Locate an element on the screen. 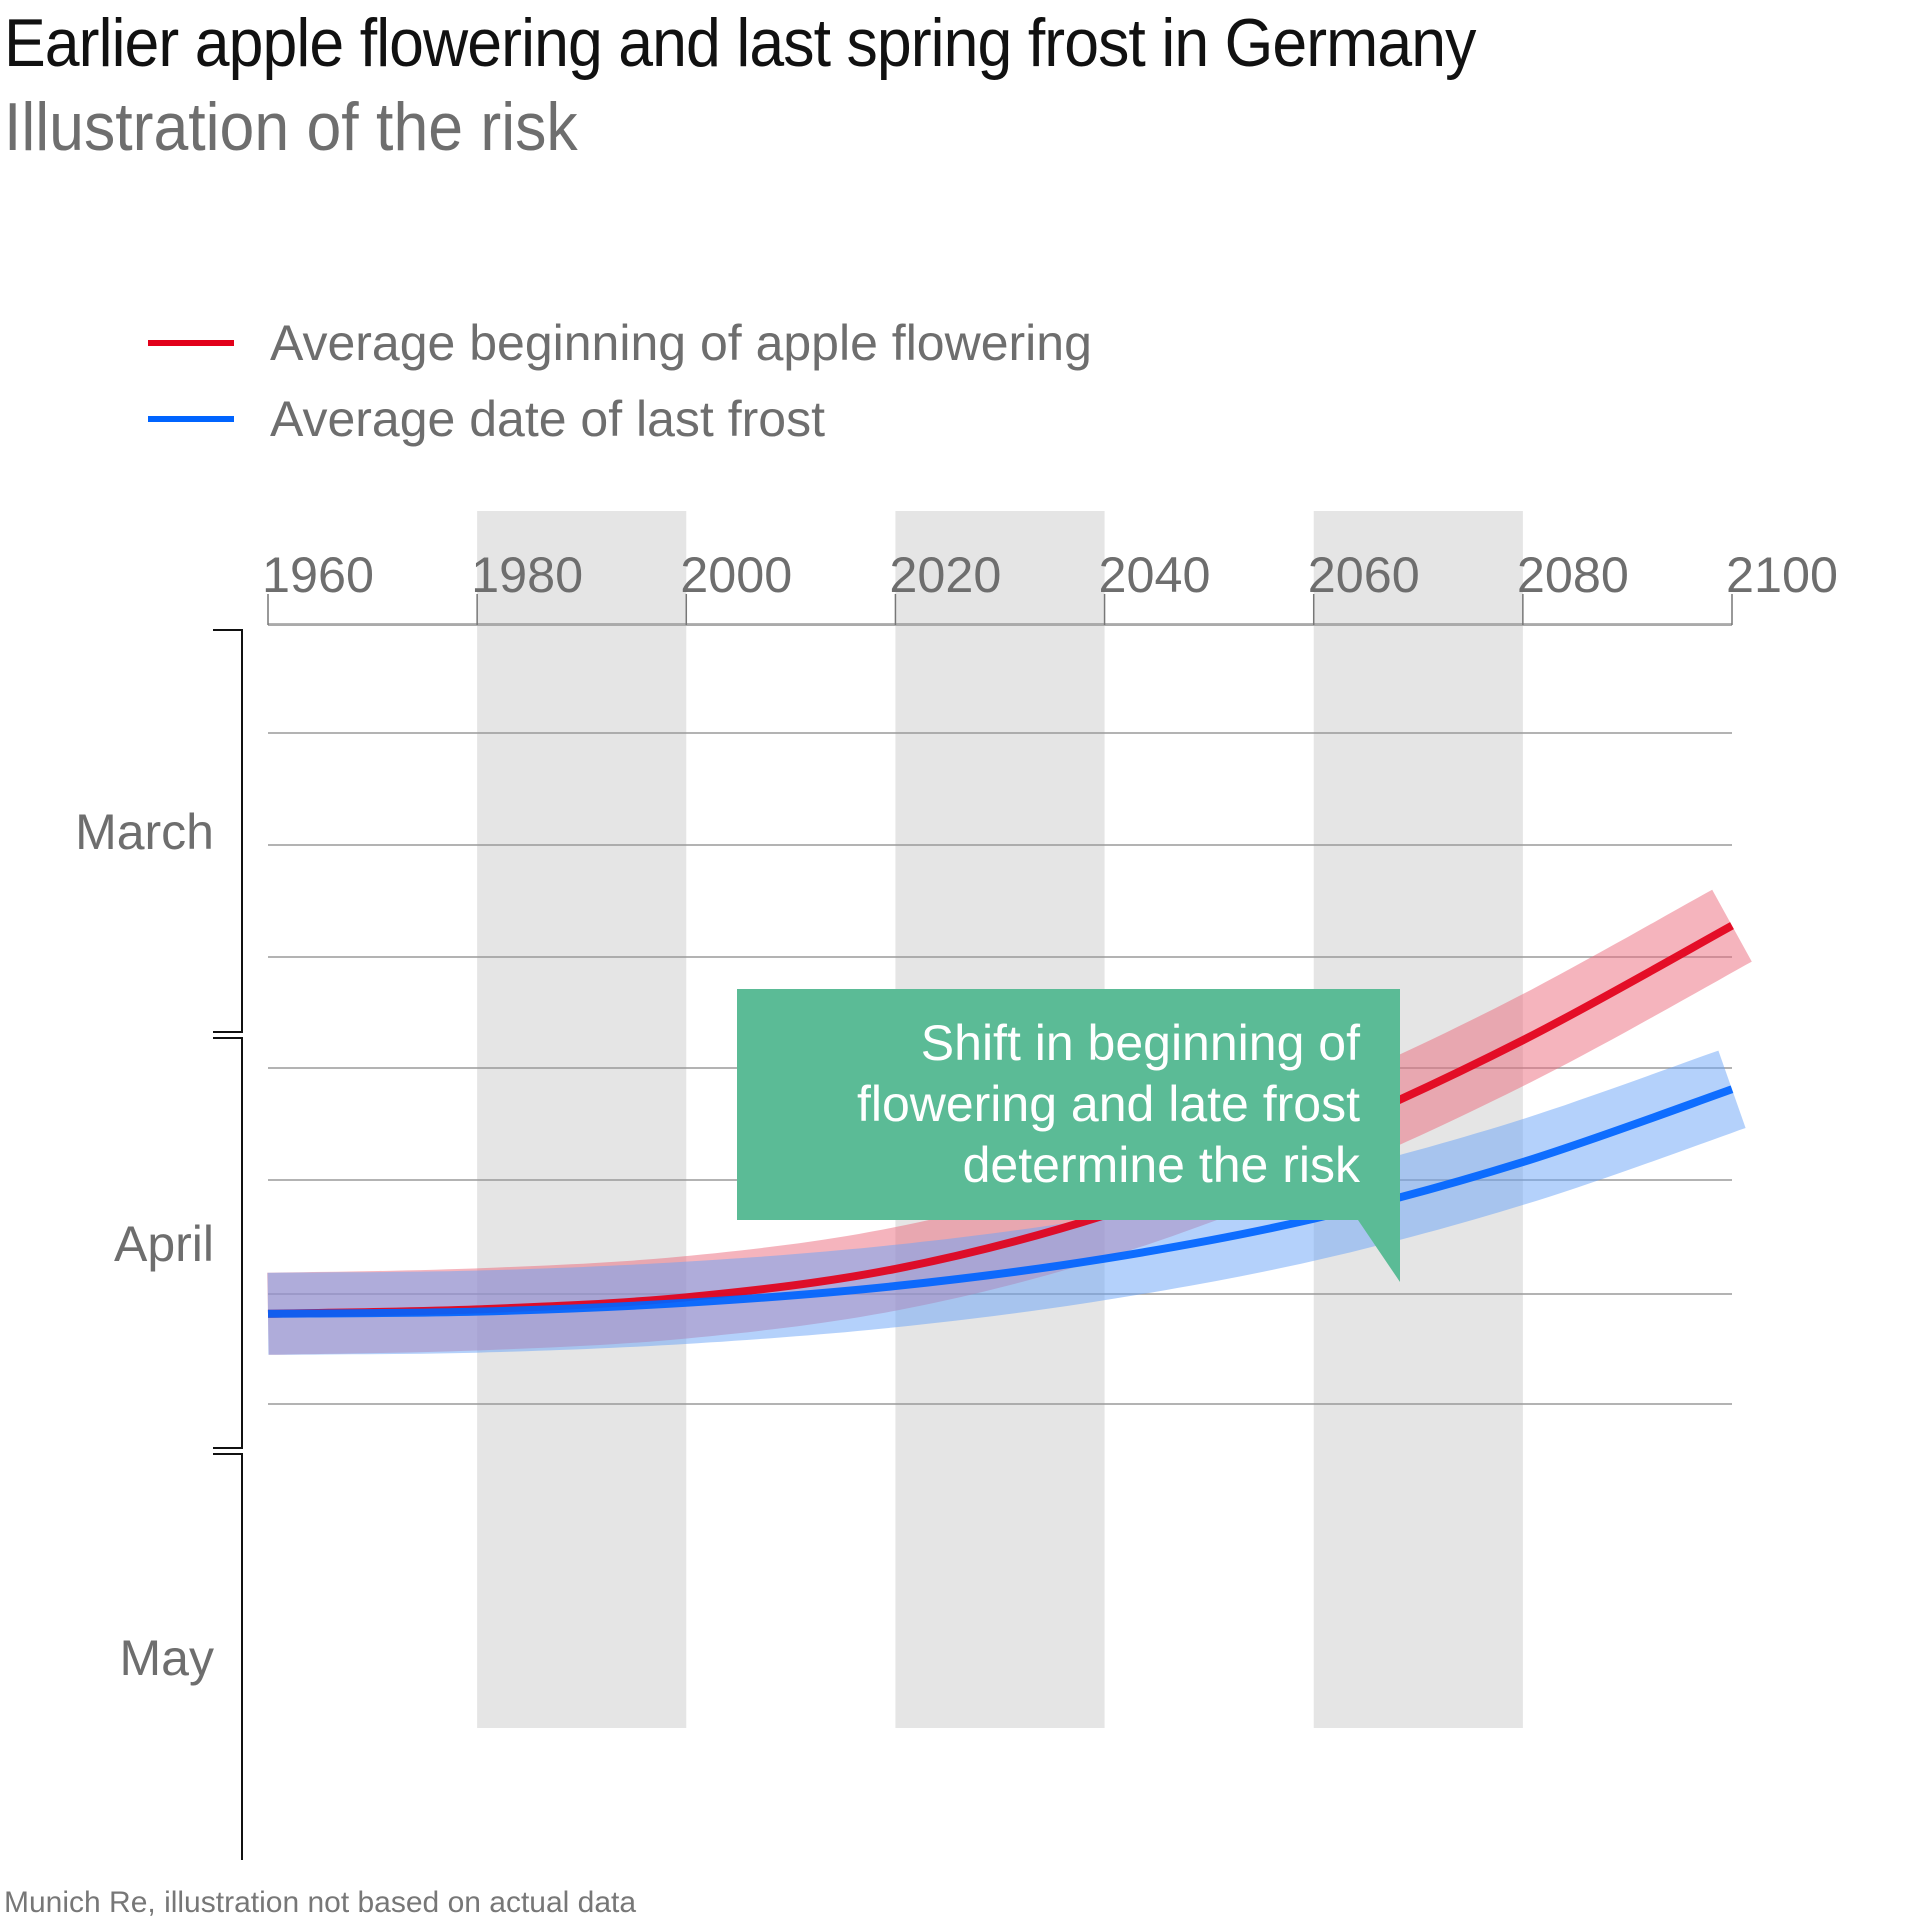 The image size is (1921, 1921). legend-label-frost: Average date of last frost is located at coordinates (547, 419).